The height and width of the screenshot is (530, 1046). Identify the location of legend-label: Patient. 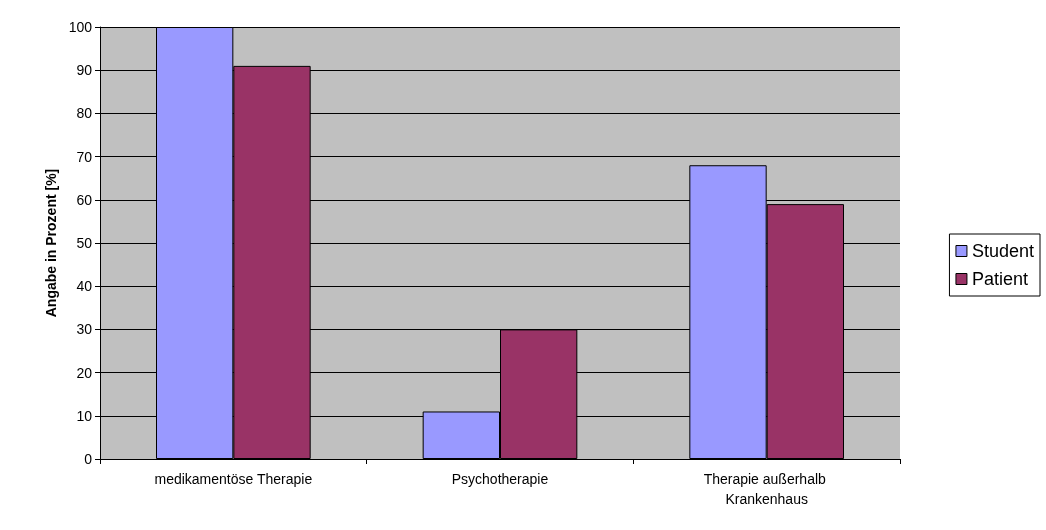
(999, 279).